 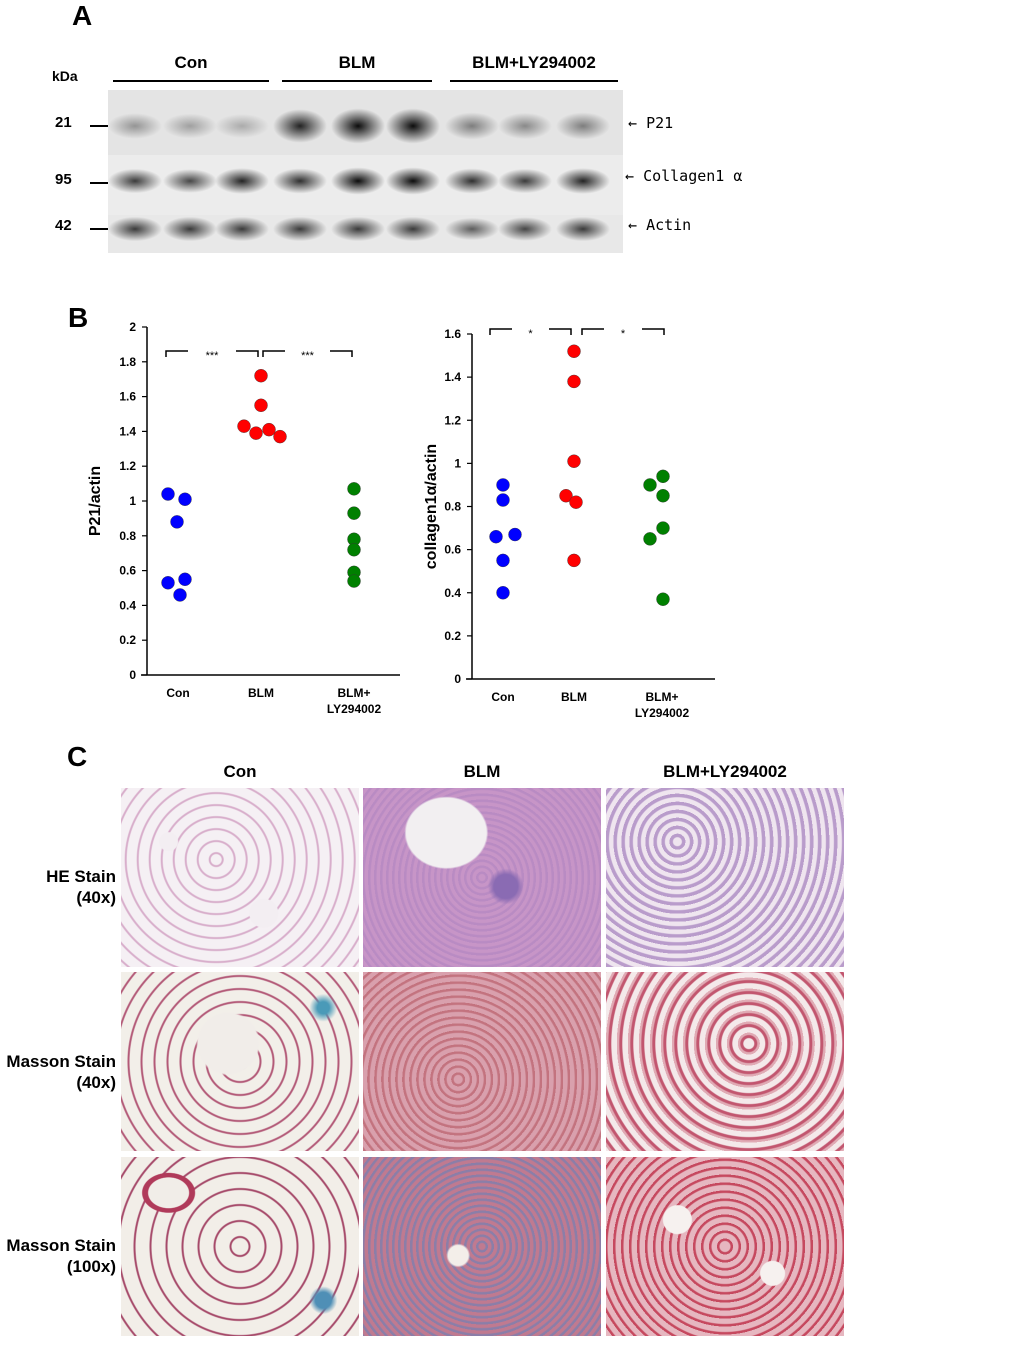 I want to click on y-tick-label: 1.8, so click(x=127, y=362).